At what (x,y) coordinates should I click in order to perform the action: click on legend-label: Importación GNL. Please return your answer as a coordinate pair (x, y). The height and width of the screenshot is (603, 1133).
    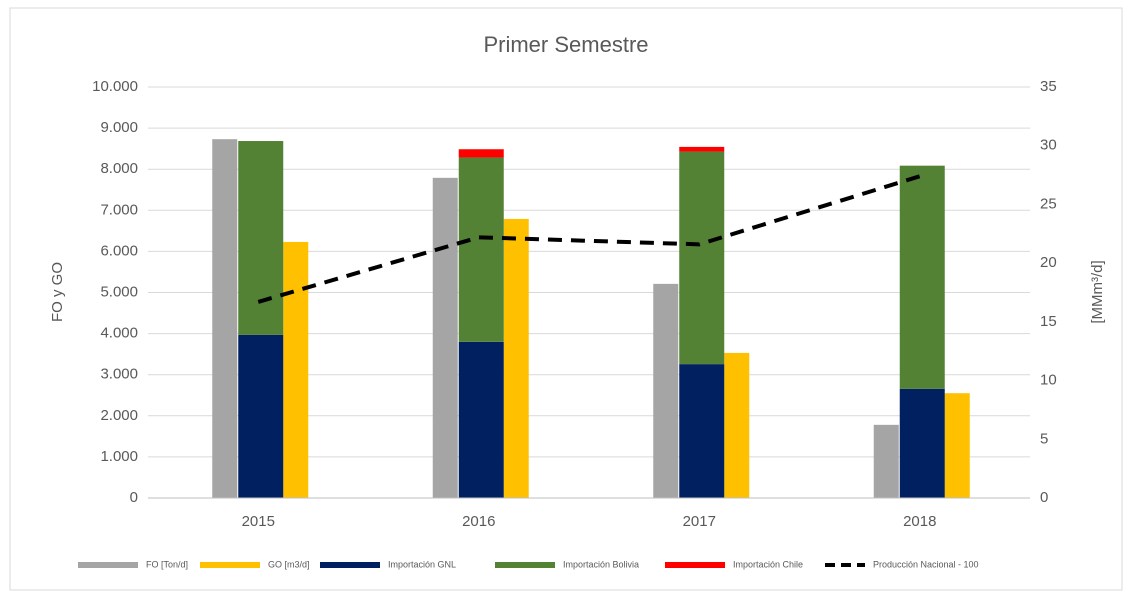
    Looking at the image, I should click on (422, 564).